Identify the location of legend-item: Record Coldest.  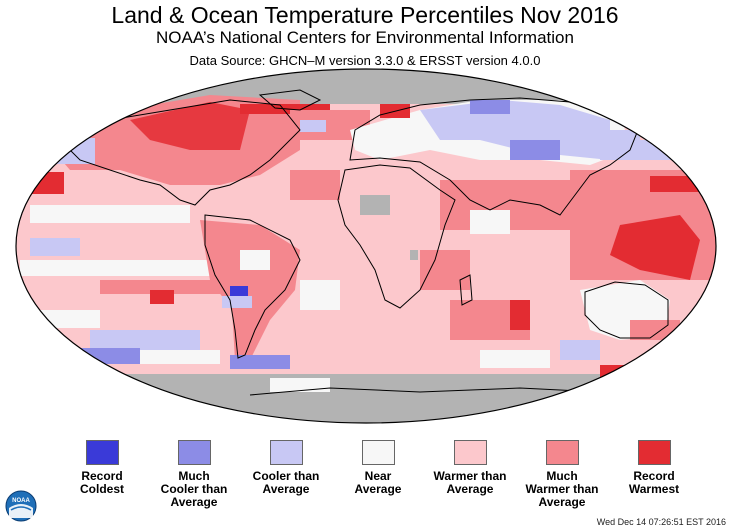
(102, 468).